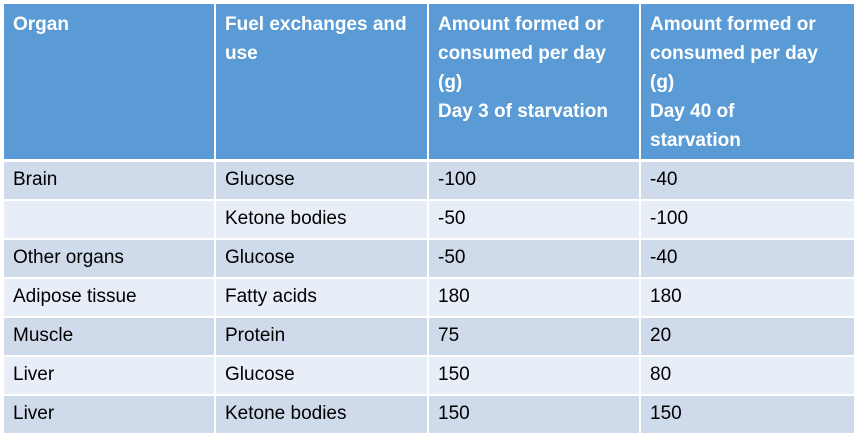 The image size is (854, 436). What do you see at coordinates (523, 111) in the screenshot?
I see `header-line: Day 3 of starvation` at bounding box center [523, 111].